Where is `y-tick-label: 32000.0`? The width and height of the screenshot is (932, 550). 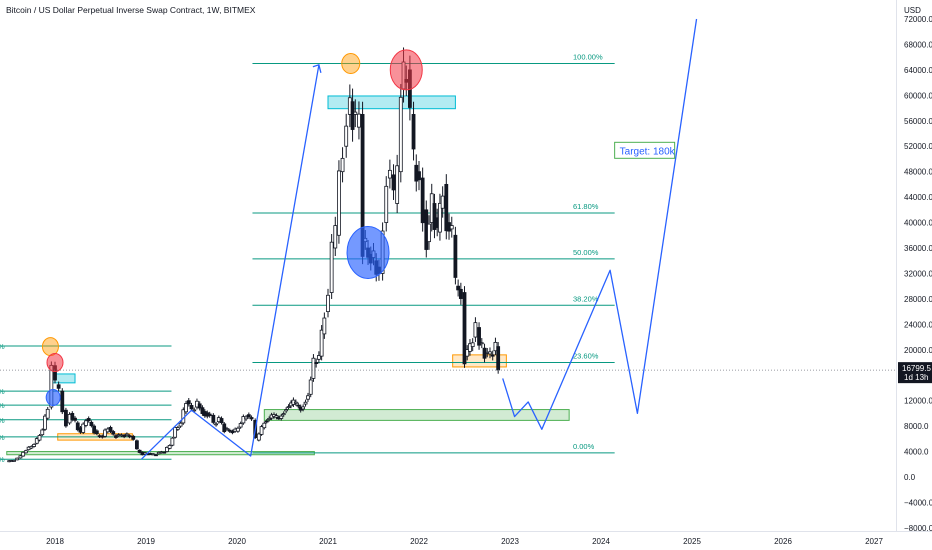 y-tick-label: 32000.0 is located at coordinates (918, 273).